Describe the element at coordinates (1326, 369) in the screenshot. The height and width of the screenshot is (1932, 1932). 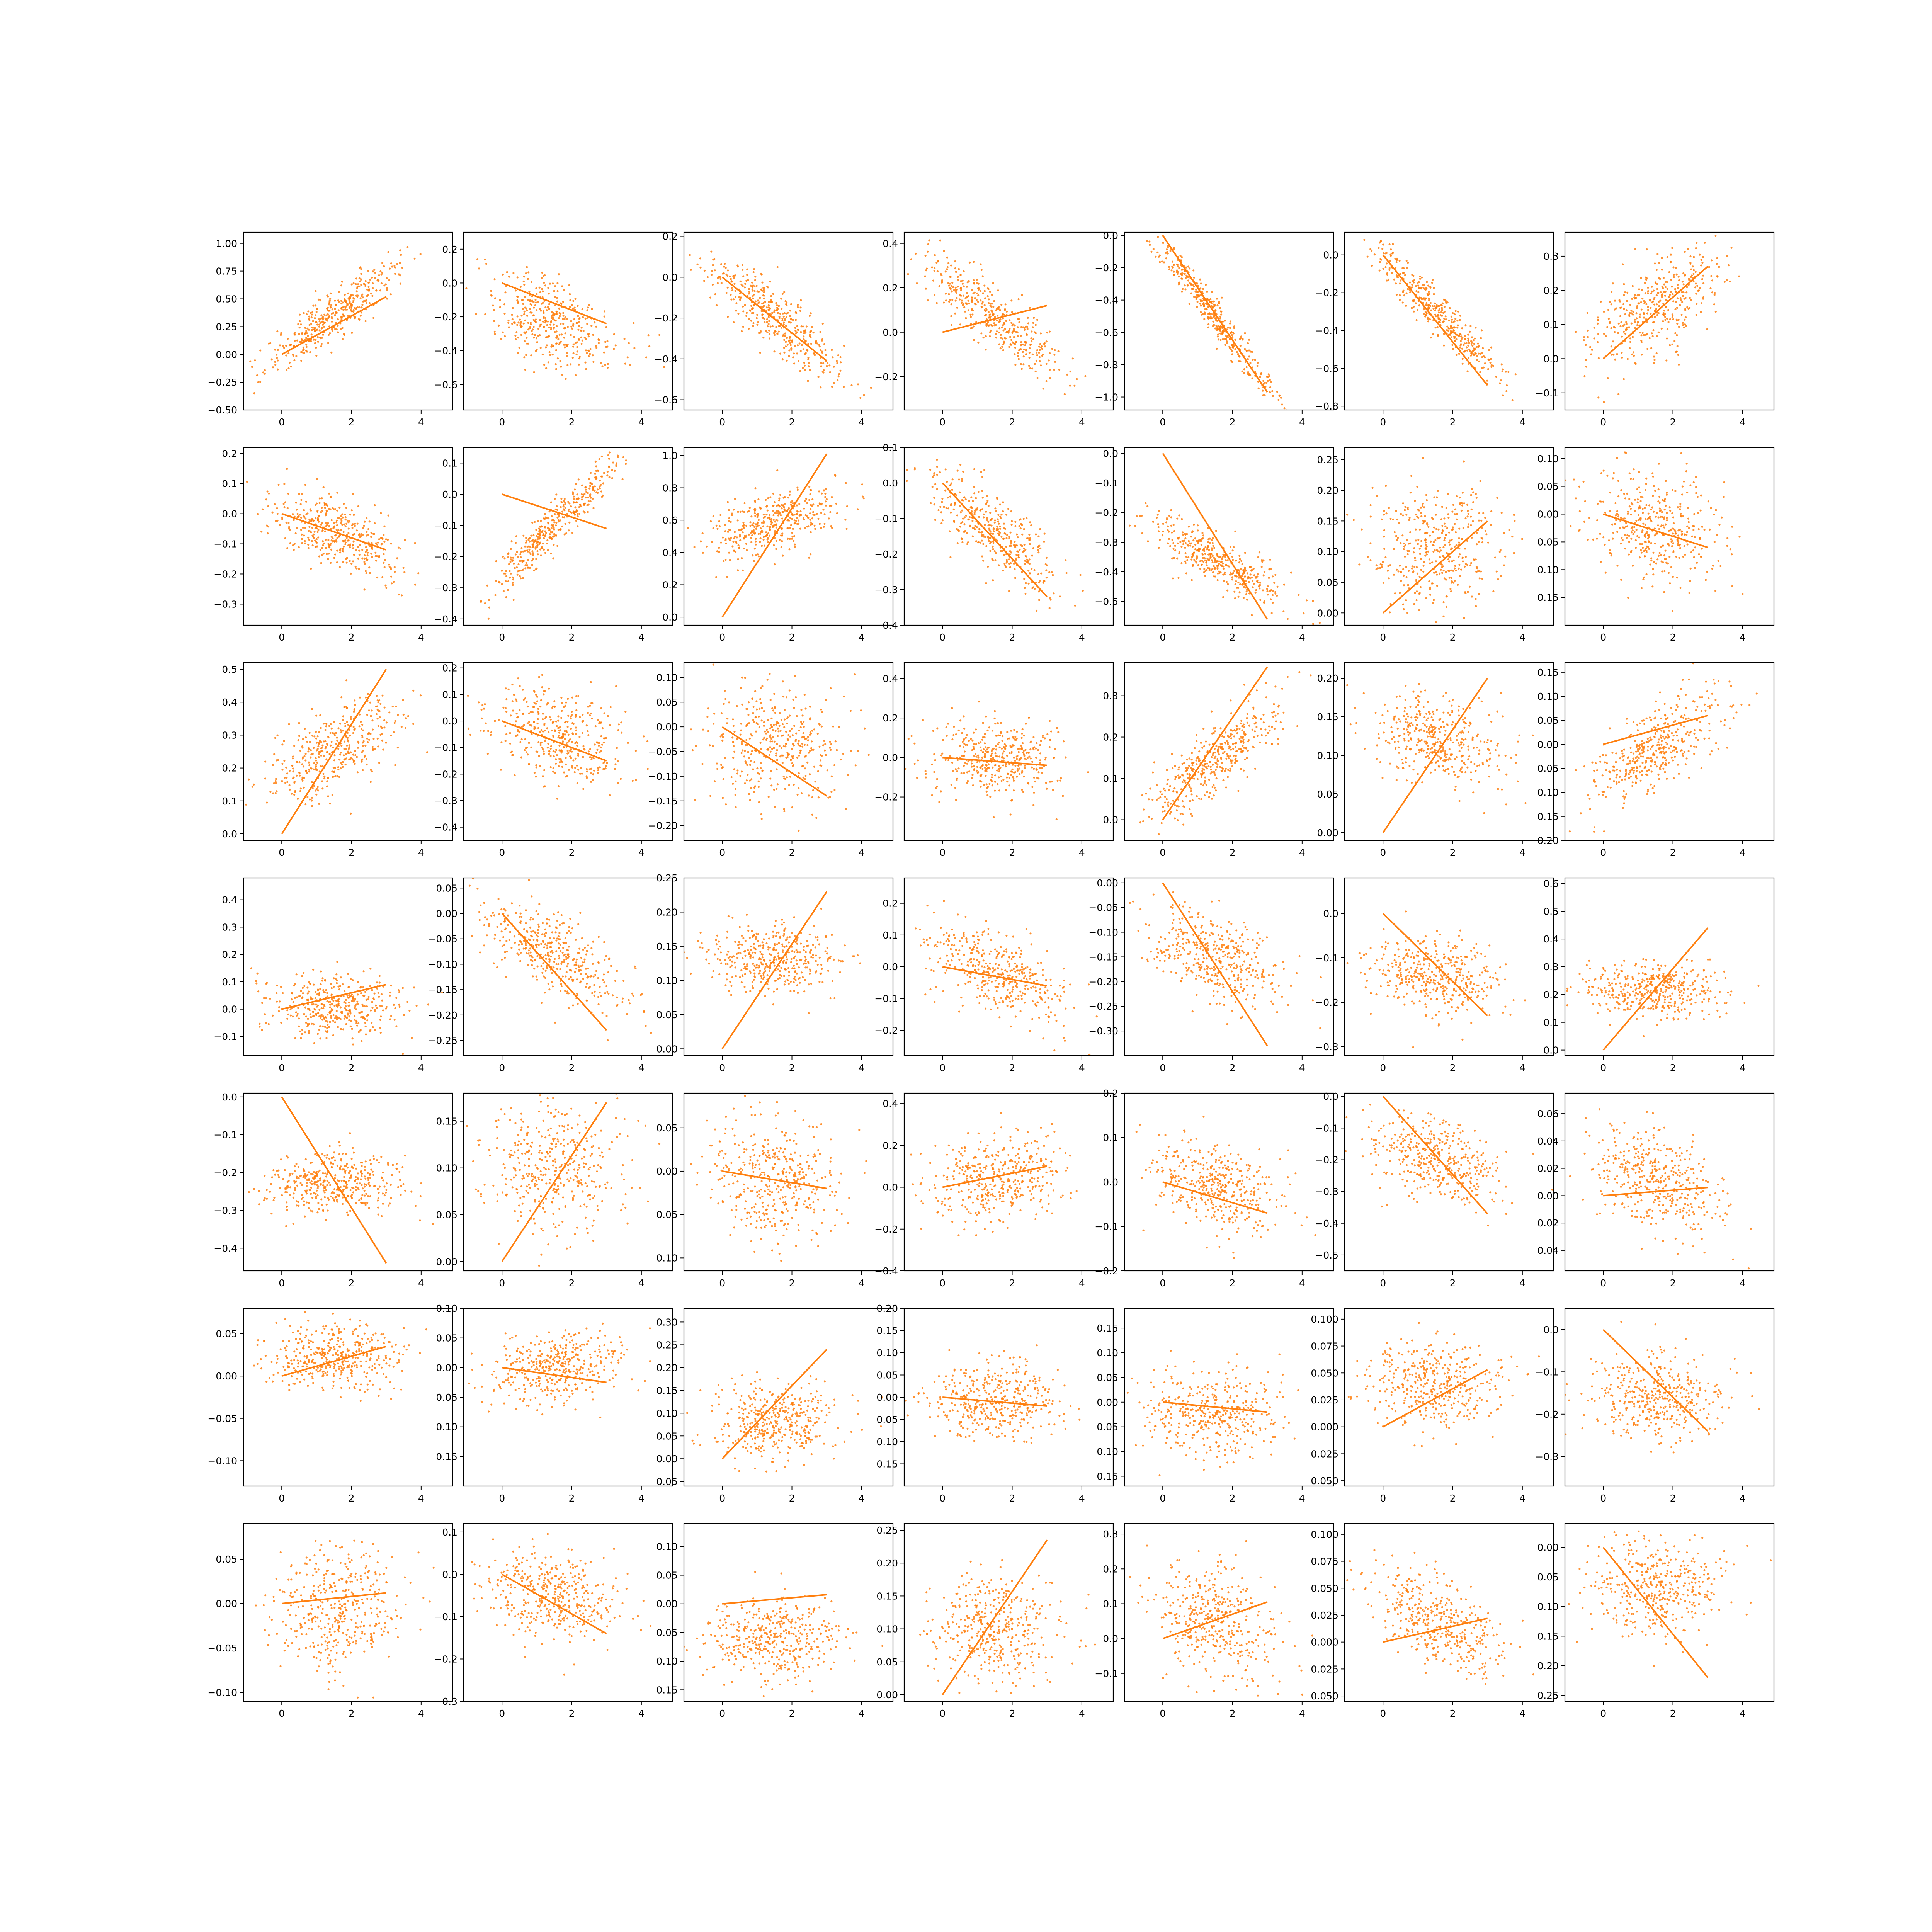
I see `y-tick-label: −0.6` at that location.